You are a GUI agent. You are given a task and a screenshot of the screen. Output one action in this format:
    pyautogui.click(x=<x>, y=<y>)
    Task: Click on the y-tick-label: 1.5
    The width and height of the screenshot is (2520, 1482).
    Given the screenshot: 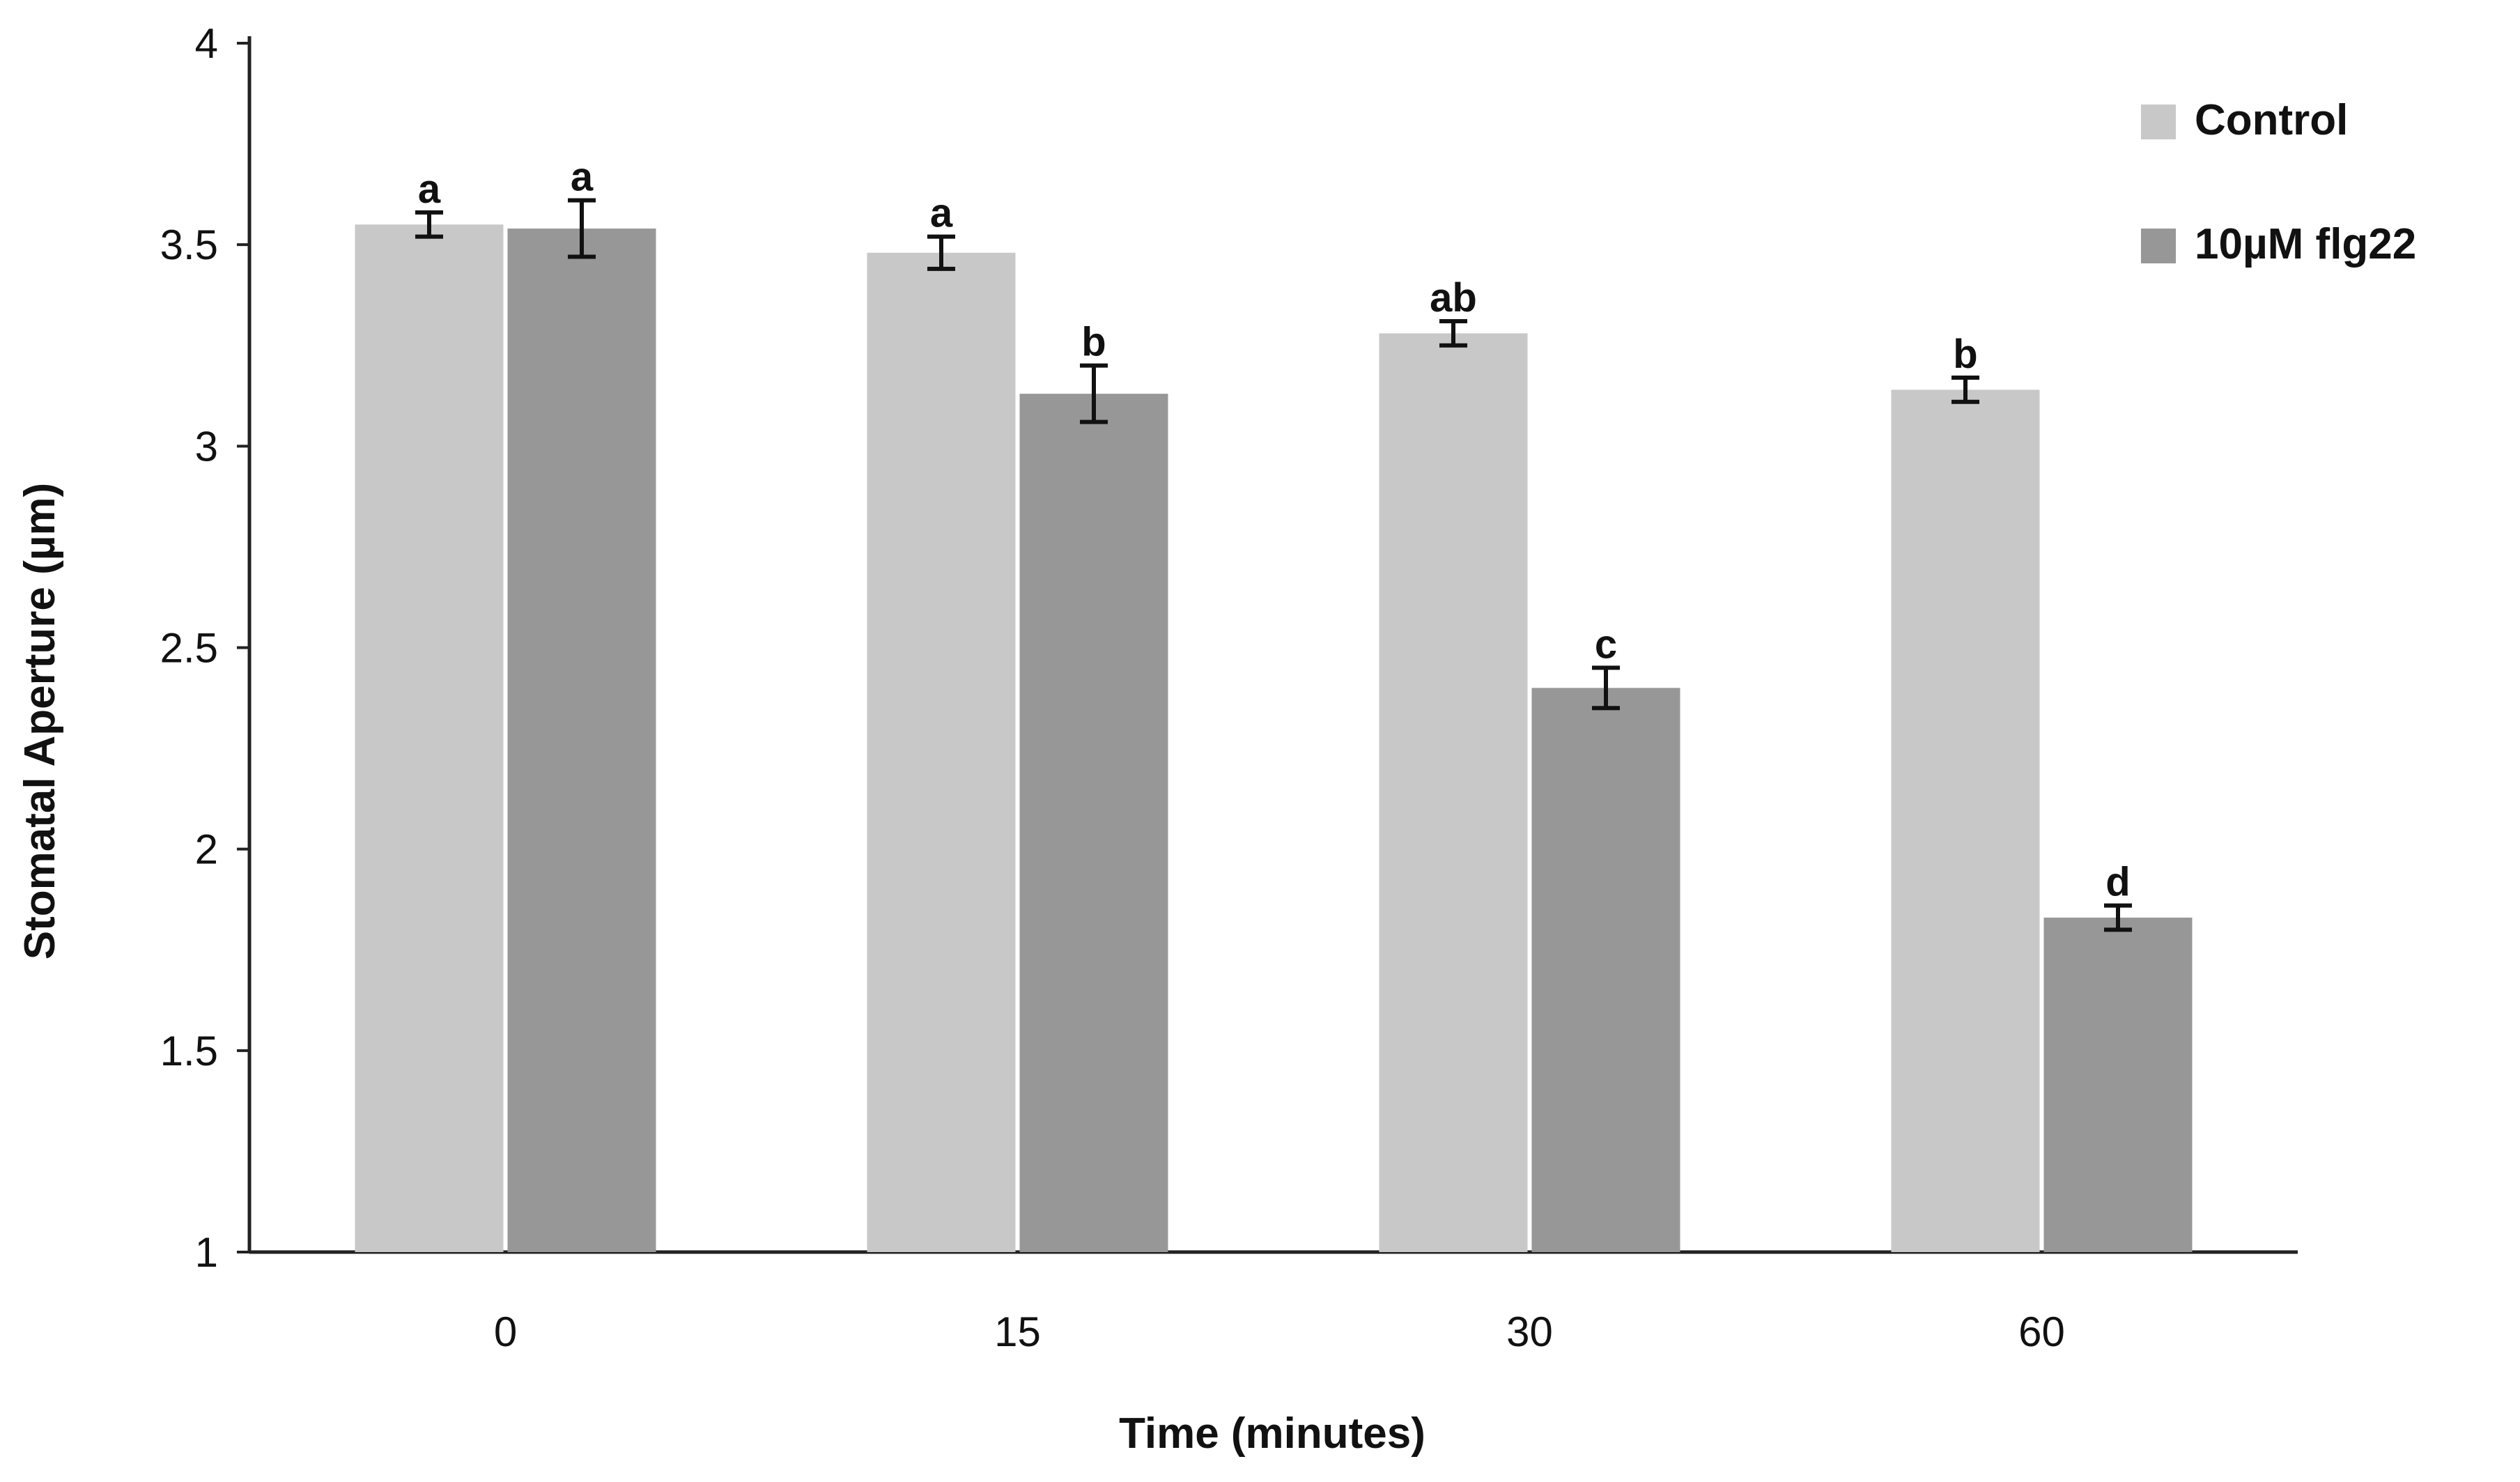 What is the action you would take?
    pyautogui.click(x=189, y=1051)
    